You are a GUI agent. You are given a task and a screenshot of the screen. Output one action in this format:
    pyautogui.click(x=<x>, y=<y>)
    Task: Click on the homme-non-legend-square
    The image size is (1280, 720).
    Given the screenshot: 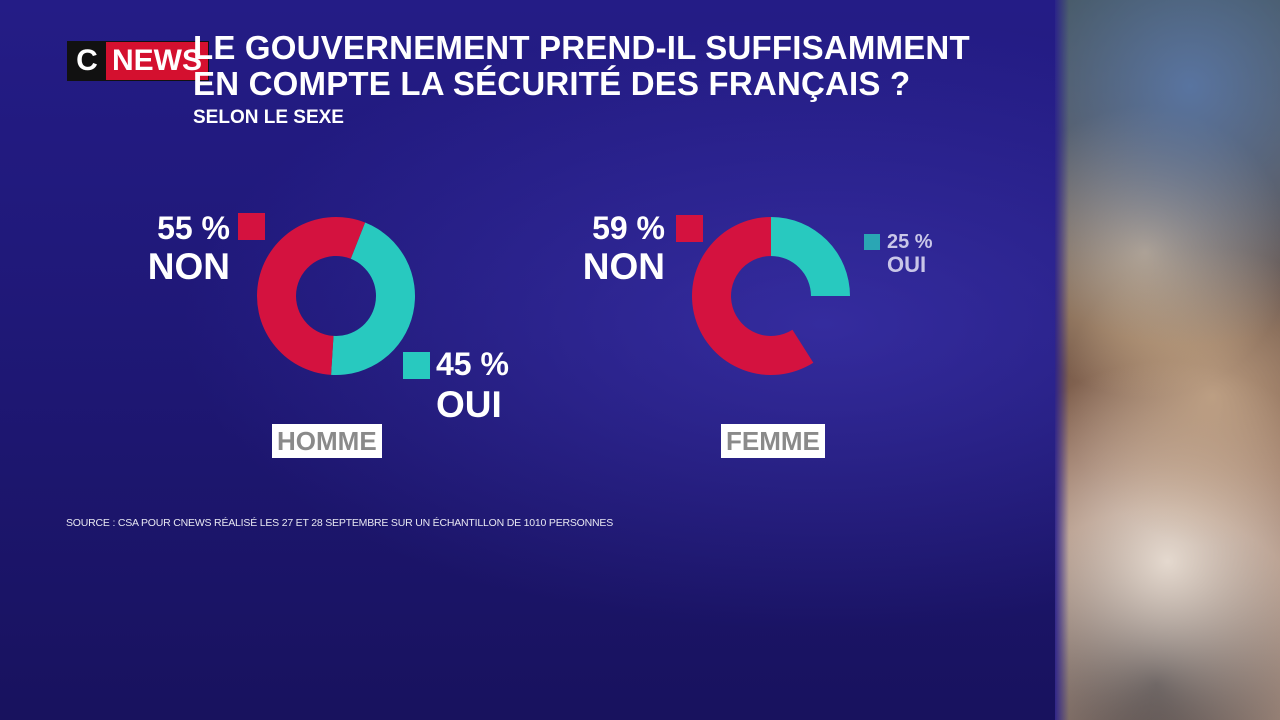 What is the action you would take?
    pyautogui.click(x=251, y=226)
    